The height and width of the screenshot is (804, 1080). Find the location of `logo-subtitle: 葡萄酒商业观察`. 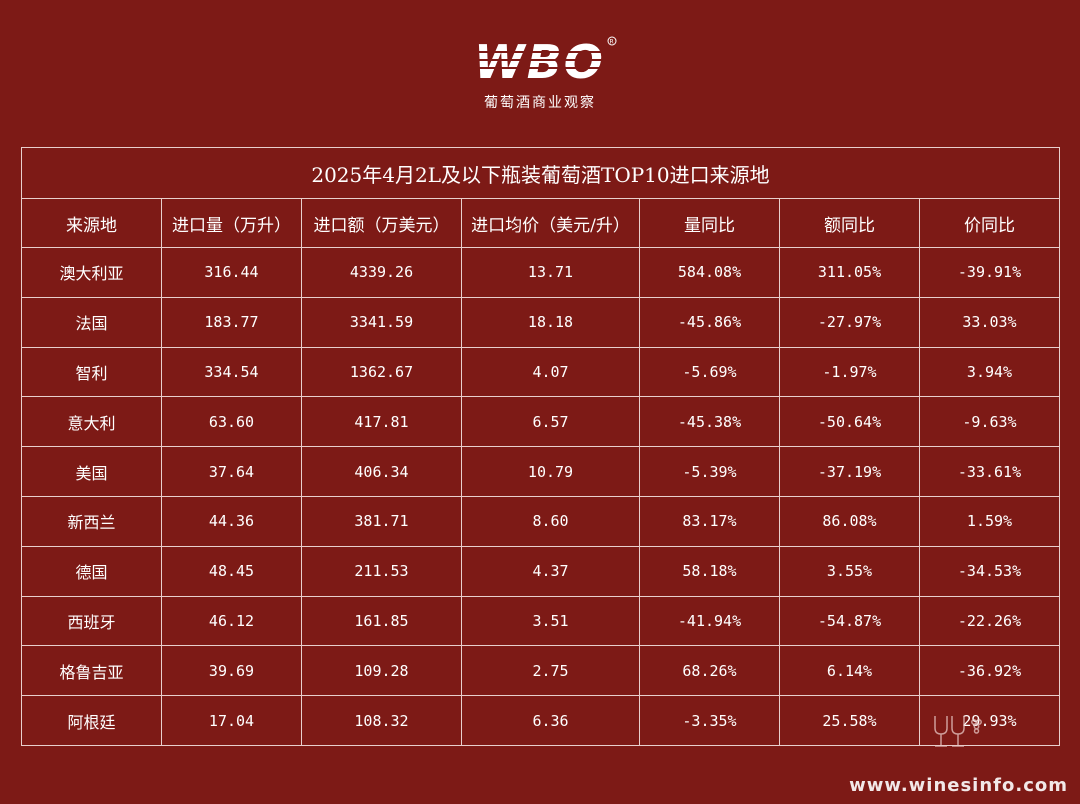

logo-subtitle: 葡萄酒商业观察 is located at coordinates (540, 103).